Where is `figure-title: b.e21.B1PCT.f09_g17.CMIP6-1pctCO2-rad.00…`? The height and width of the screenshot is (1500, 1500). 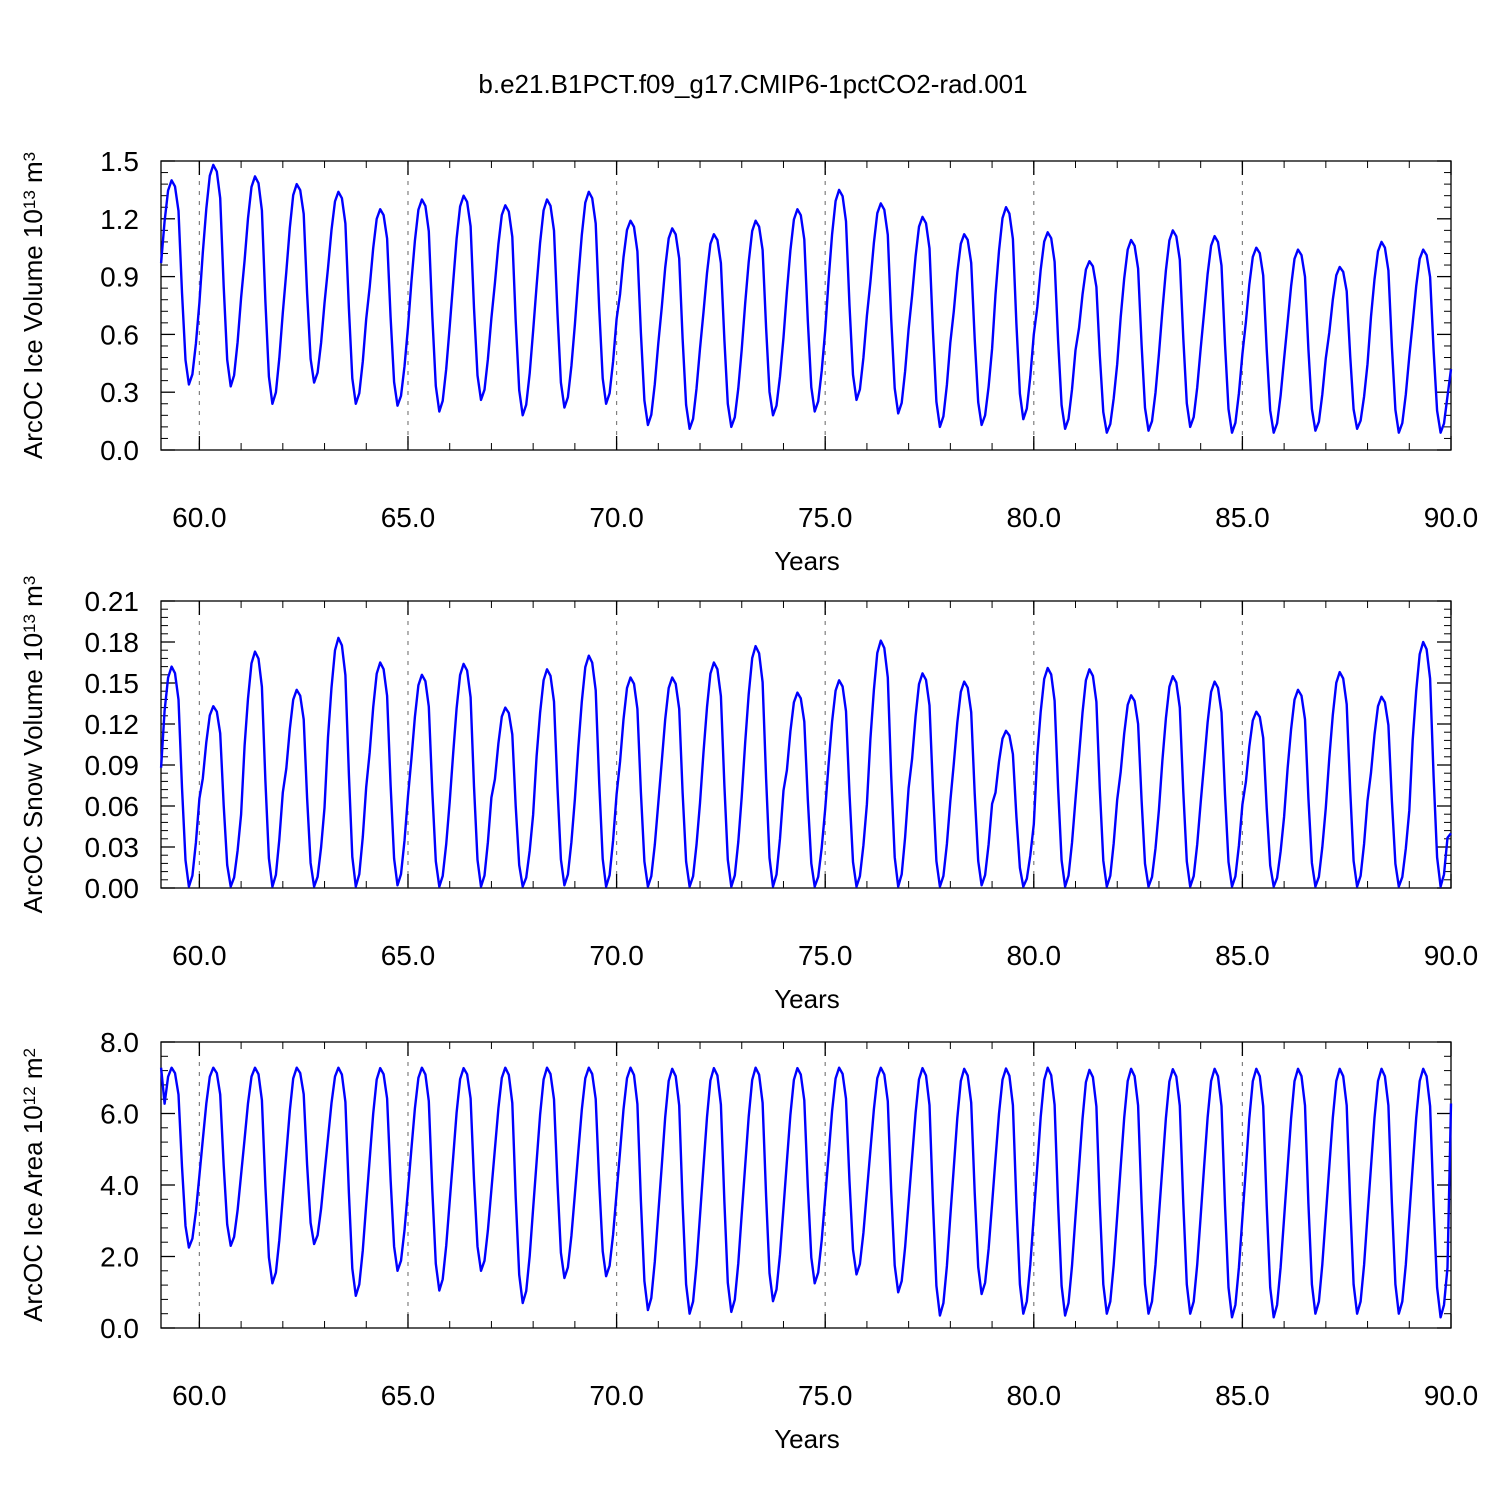
figure-title: b.e21.B1PCT.f09_g17.CMIP6-1pctCO2-rad.00… is located at coordinates (752, 84).